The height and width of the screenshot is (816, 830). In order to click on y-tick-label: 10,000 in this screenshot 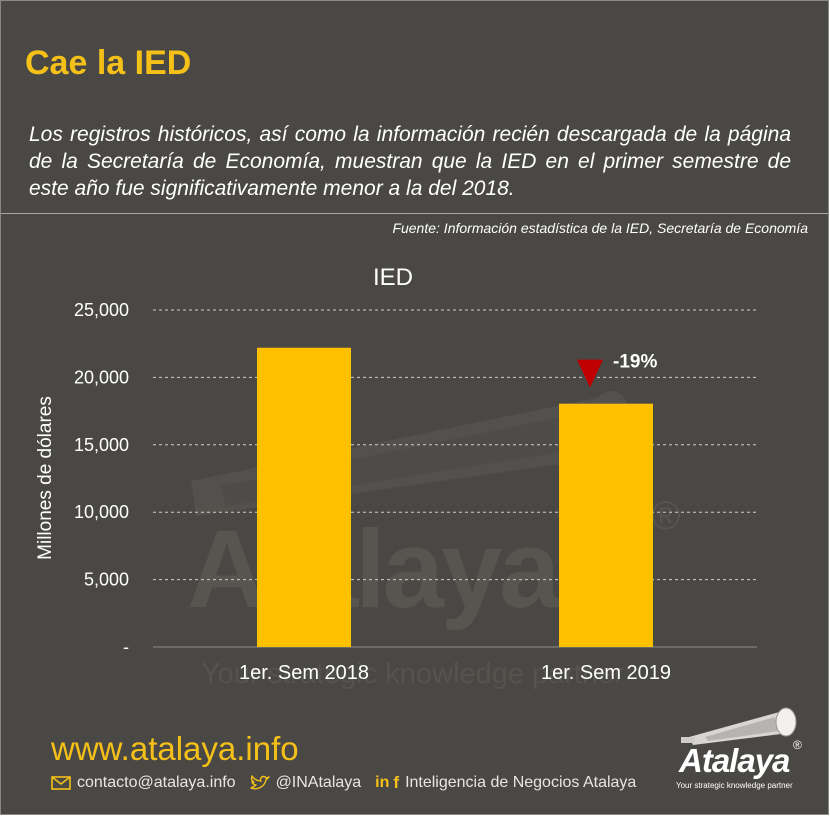, I will do `click(101, 512)`.